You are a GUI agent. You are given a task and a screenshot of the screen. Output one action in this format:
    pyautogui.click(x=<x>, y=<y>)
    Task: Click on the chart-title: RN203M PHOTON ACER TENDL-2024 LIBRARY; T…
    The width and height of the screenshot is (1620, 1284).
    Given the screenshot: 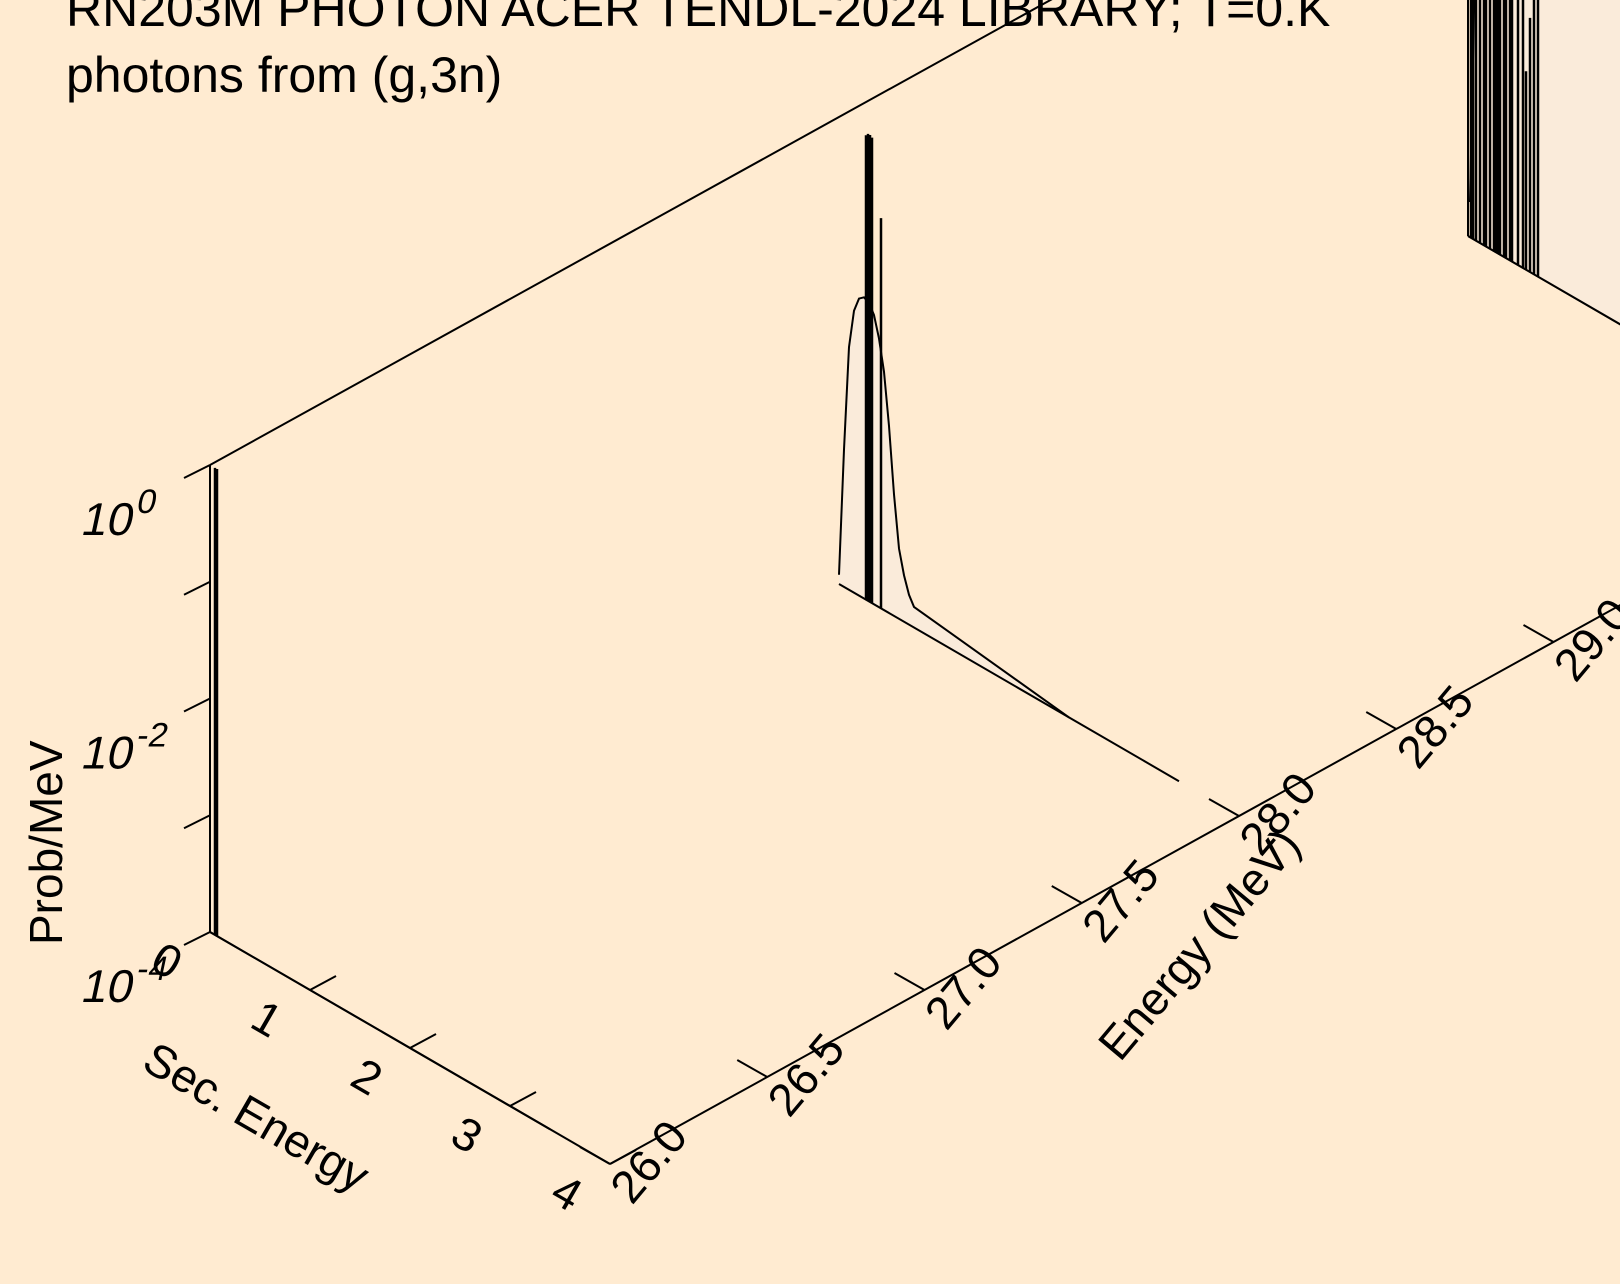 What is the action you would take?
    pyautogui.click(x=698, y=51)
    